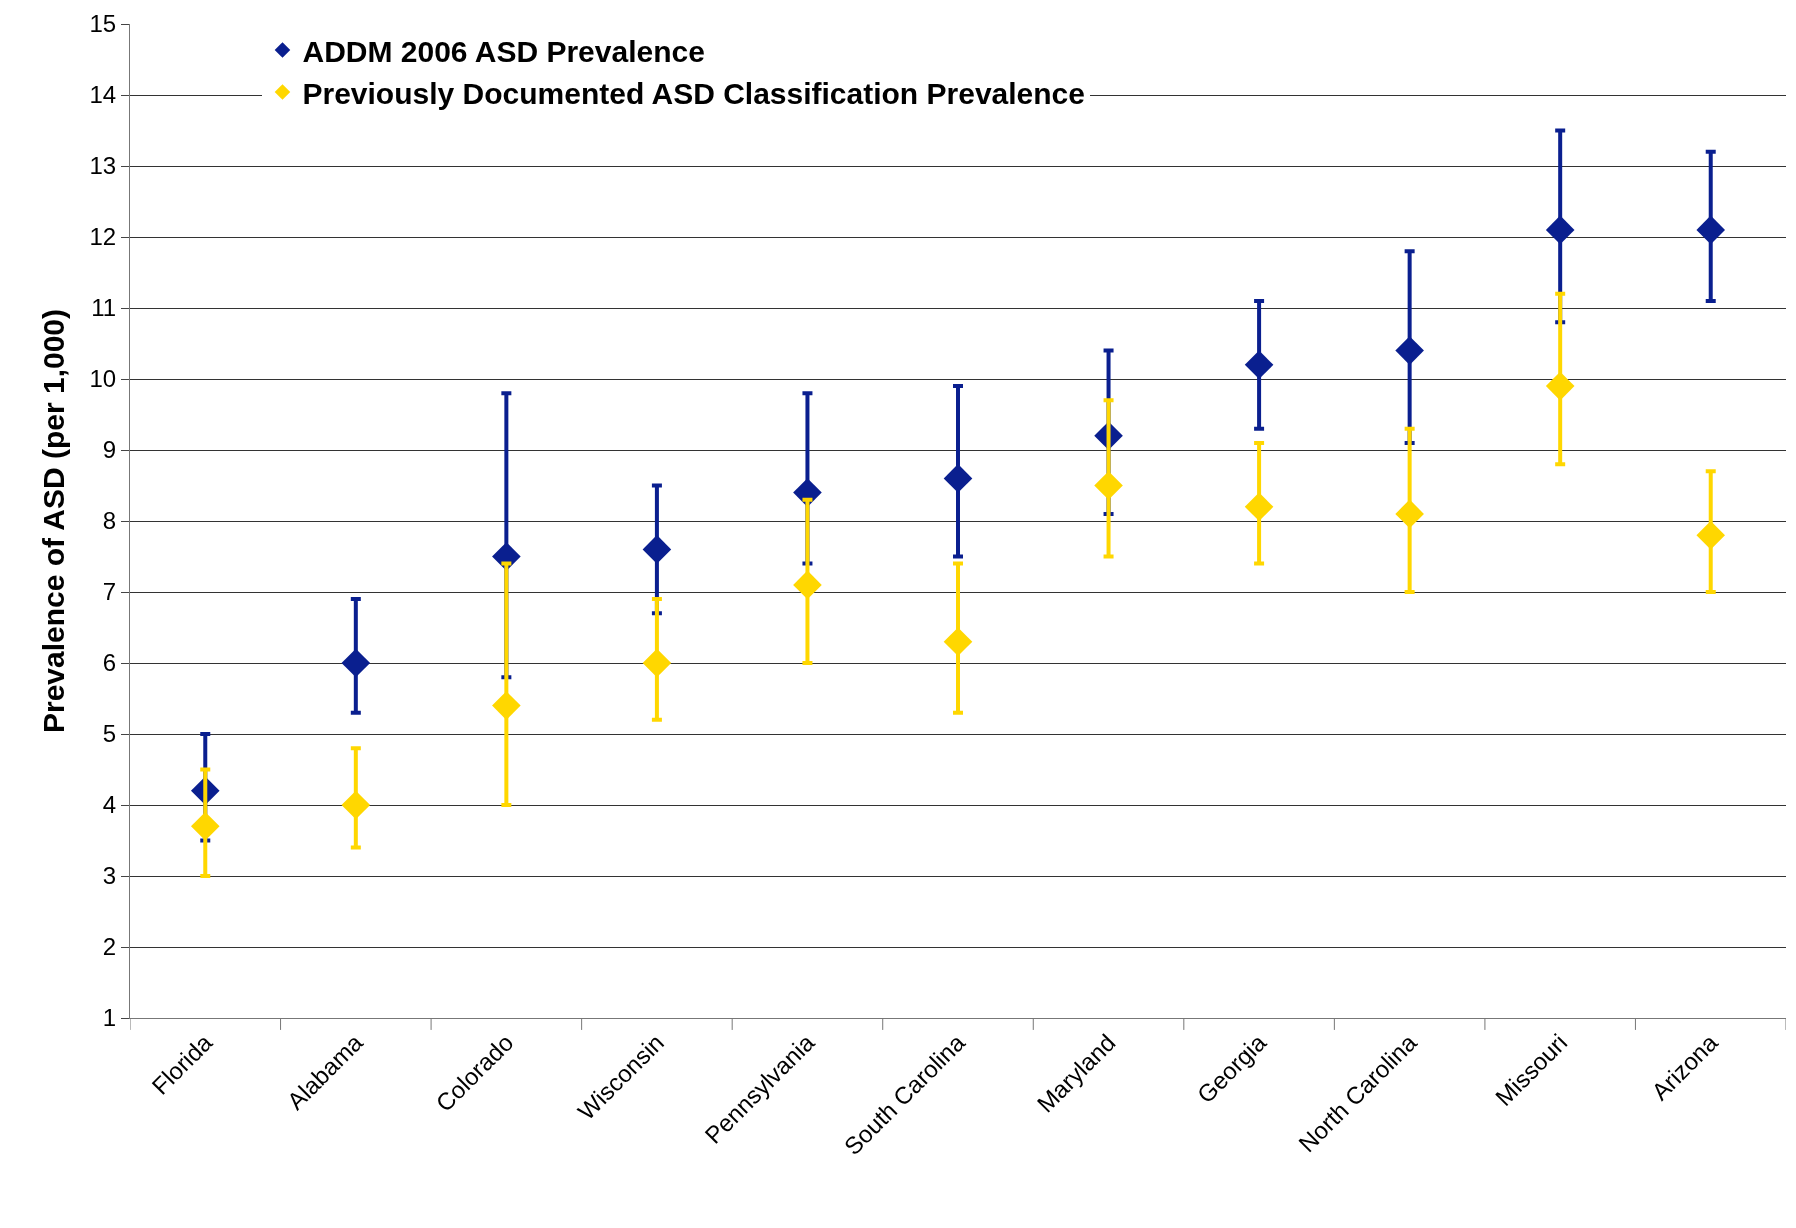 This screenshot has width=1796, height=1228. What do you see at coordinates (109, 947) in the screenshot?
I see `y-tick-label: 2` at bounding box center [109, 947].